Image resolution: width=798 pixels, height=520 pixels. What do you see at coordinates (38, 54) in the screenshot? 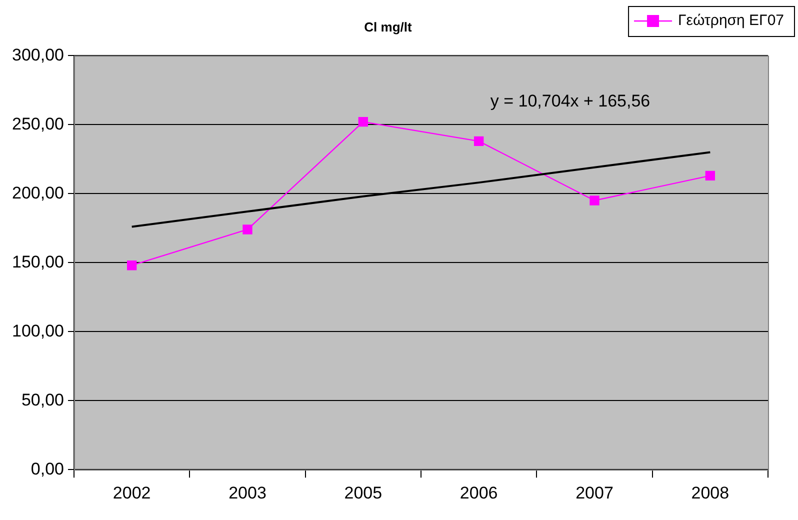
I see `y-tick-label: 300,00` at bounding box center [38, 54].